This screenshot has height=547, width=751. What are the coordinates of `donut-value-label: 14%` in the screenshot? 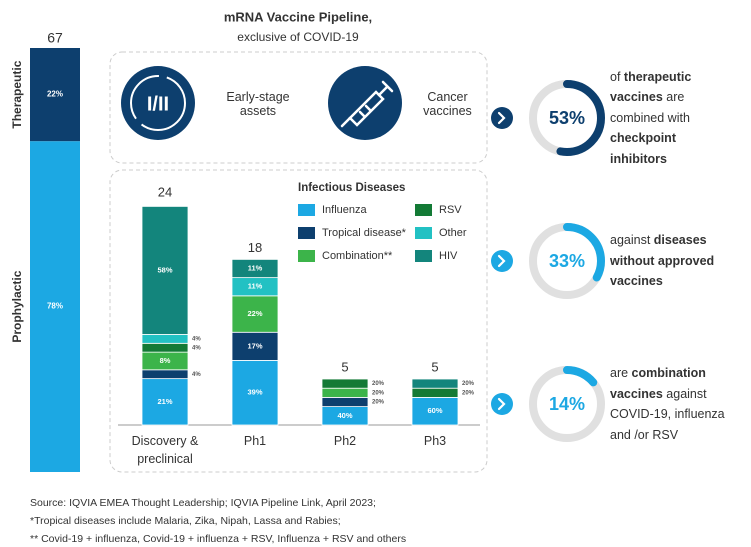 It's located at (567, 404).